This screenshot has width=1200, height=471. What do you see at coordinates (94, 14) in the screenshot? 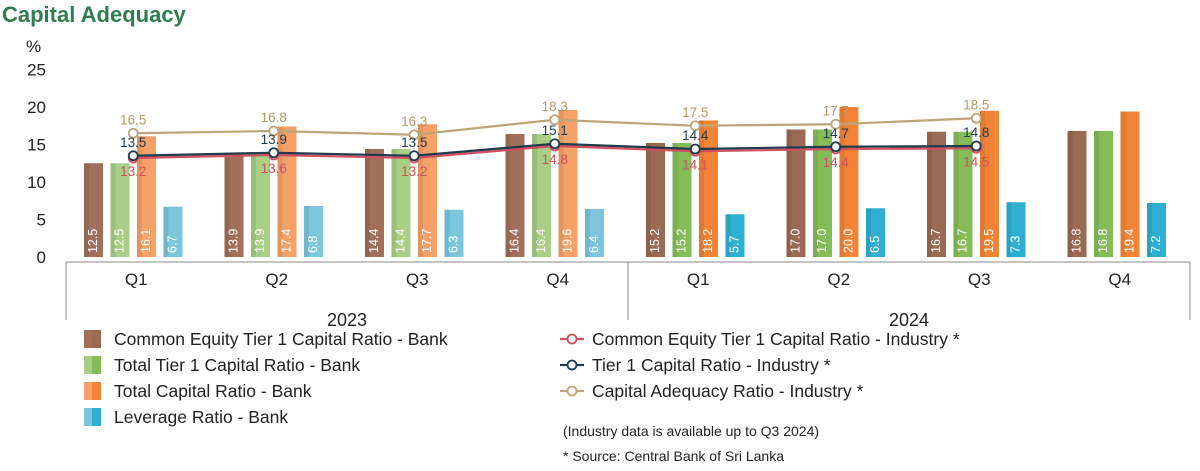
I see `chart-title: Capital Adequacy` at bounding box center [94, 14].